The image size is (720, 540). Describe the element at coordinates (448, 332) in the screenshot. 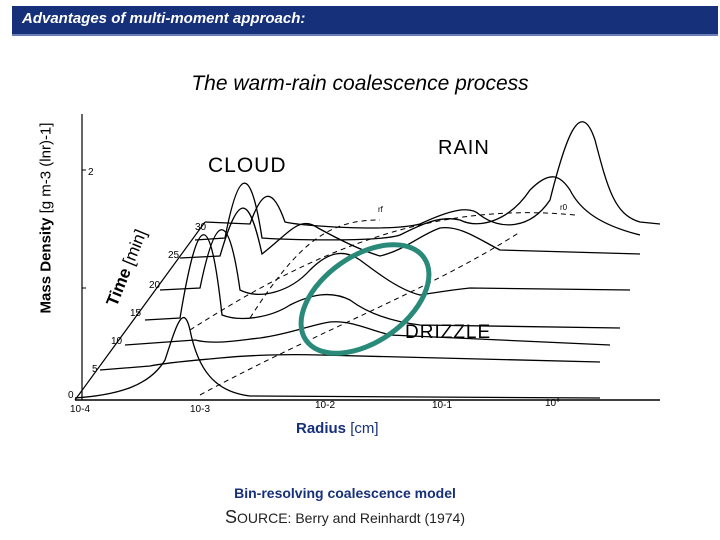

I see `drizzle-label: DRIZZLE` at that location.